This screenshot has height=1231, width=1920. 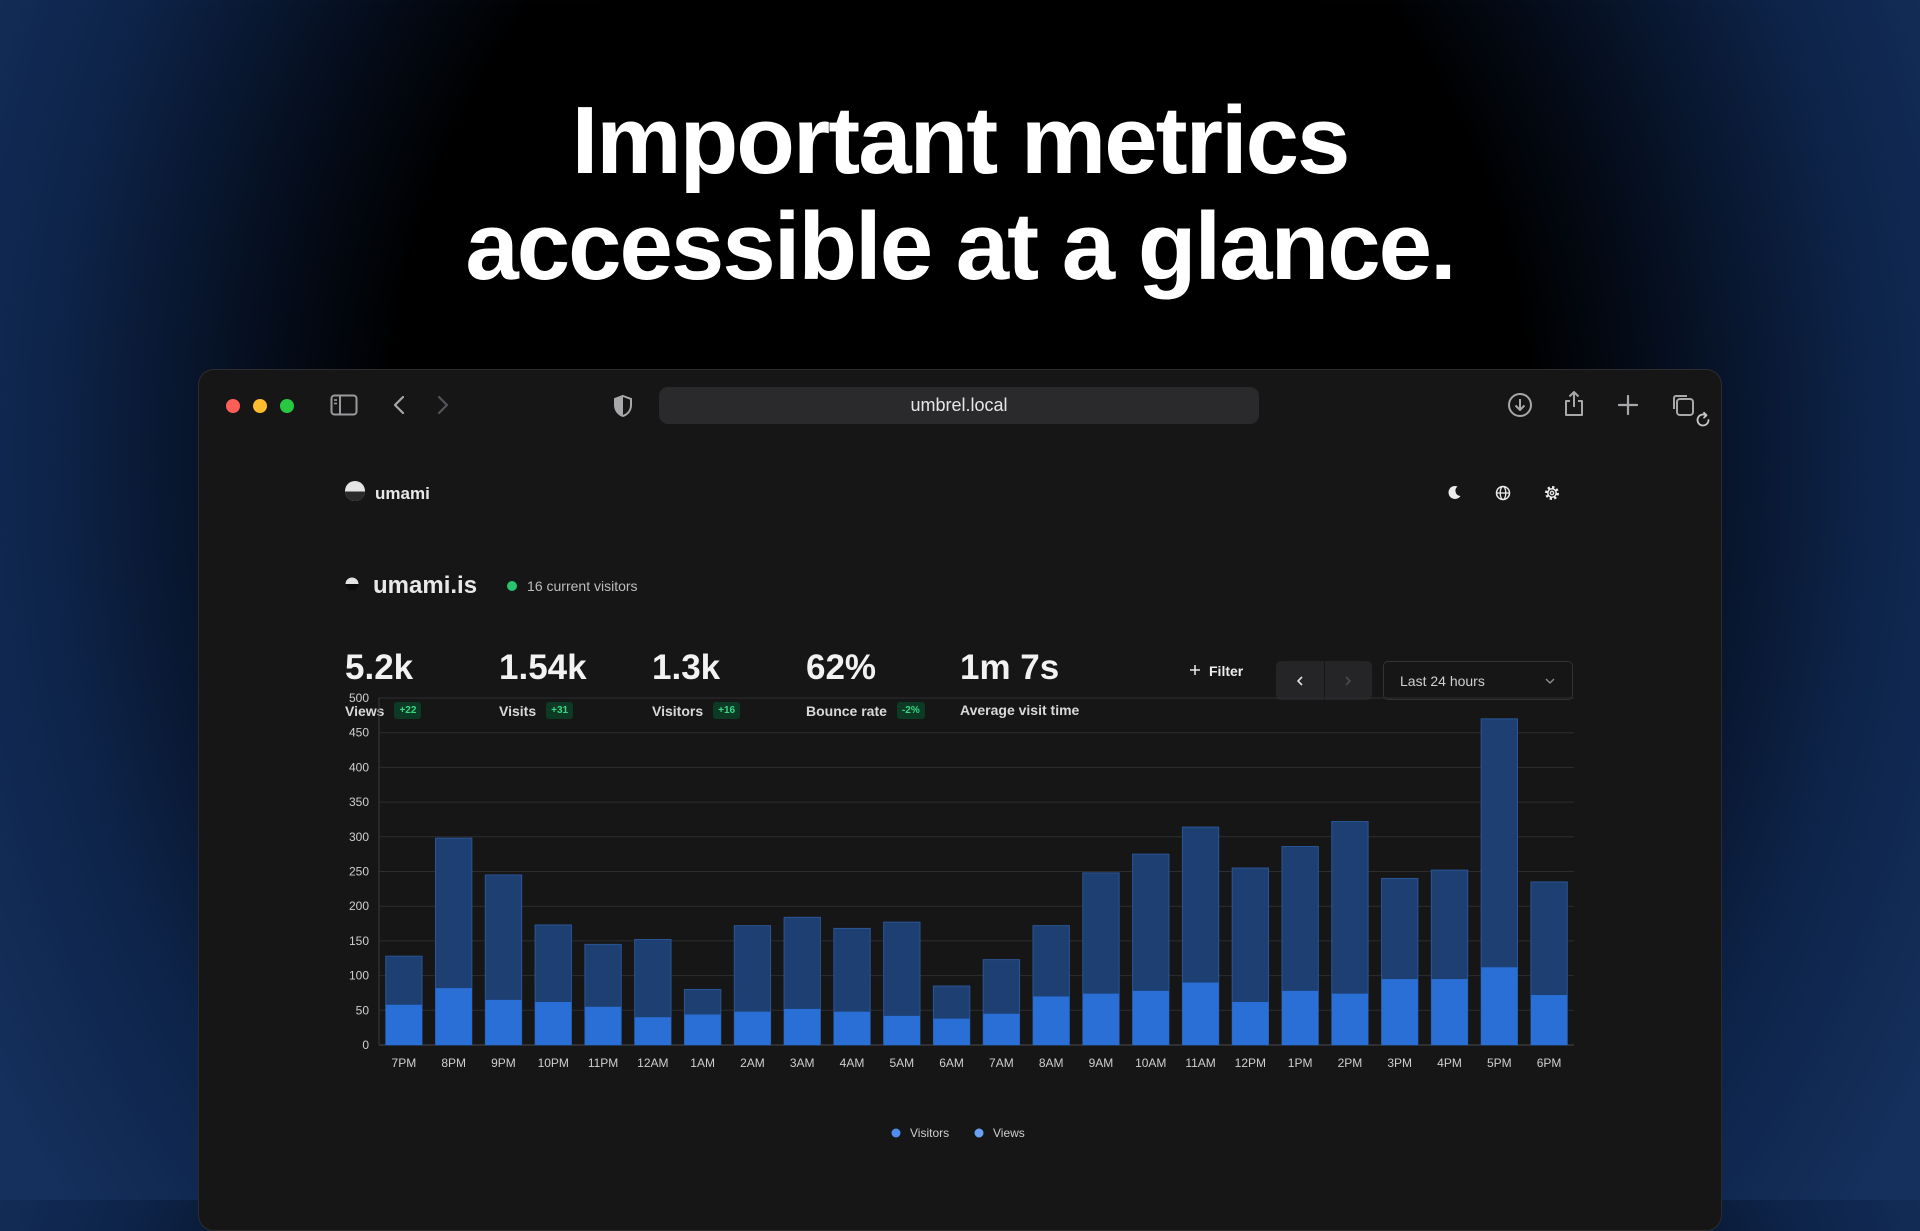 I want to click on url-bar: umbrel.local, so click(x=1184, y=407).